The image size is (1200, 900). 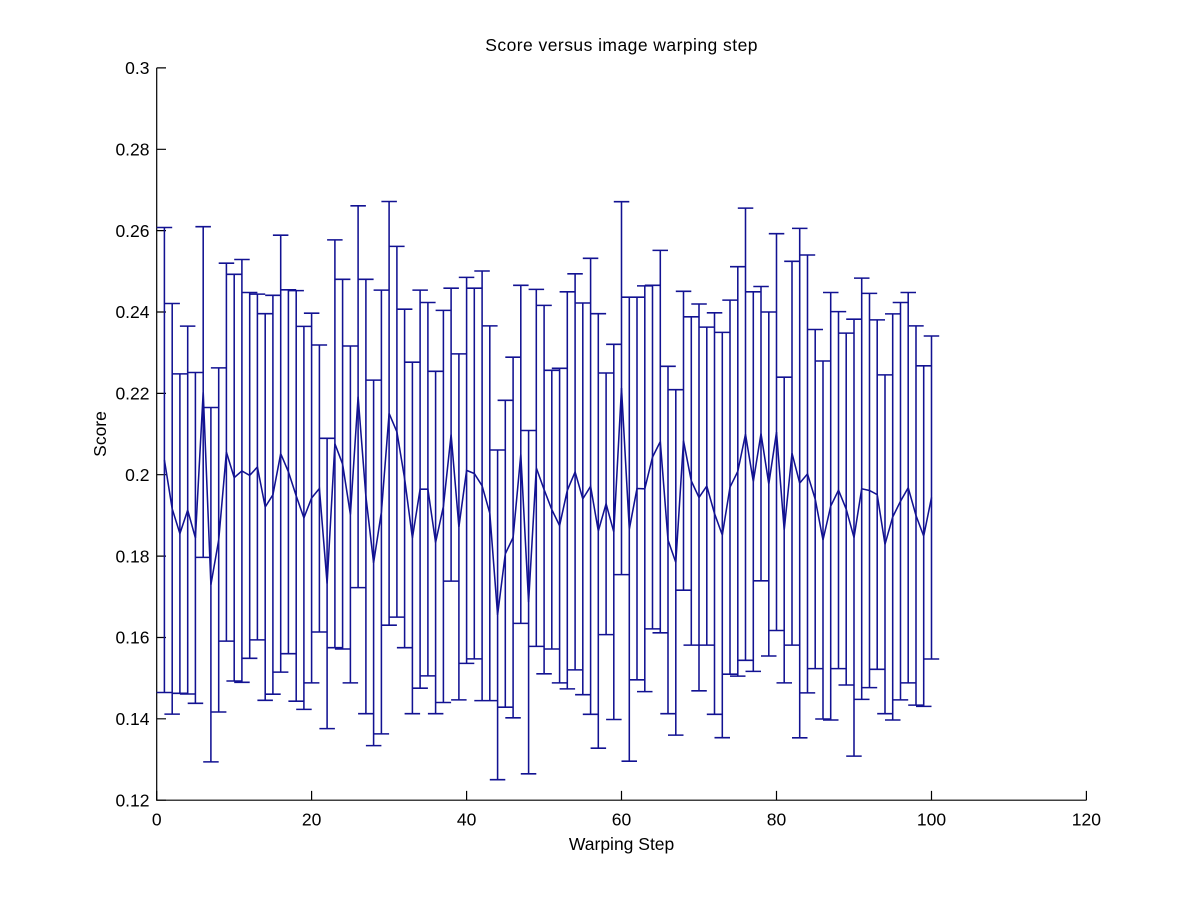 I want to click on svg-text: 40, so click(x=467, y=820).